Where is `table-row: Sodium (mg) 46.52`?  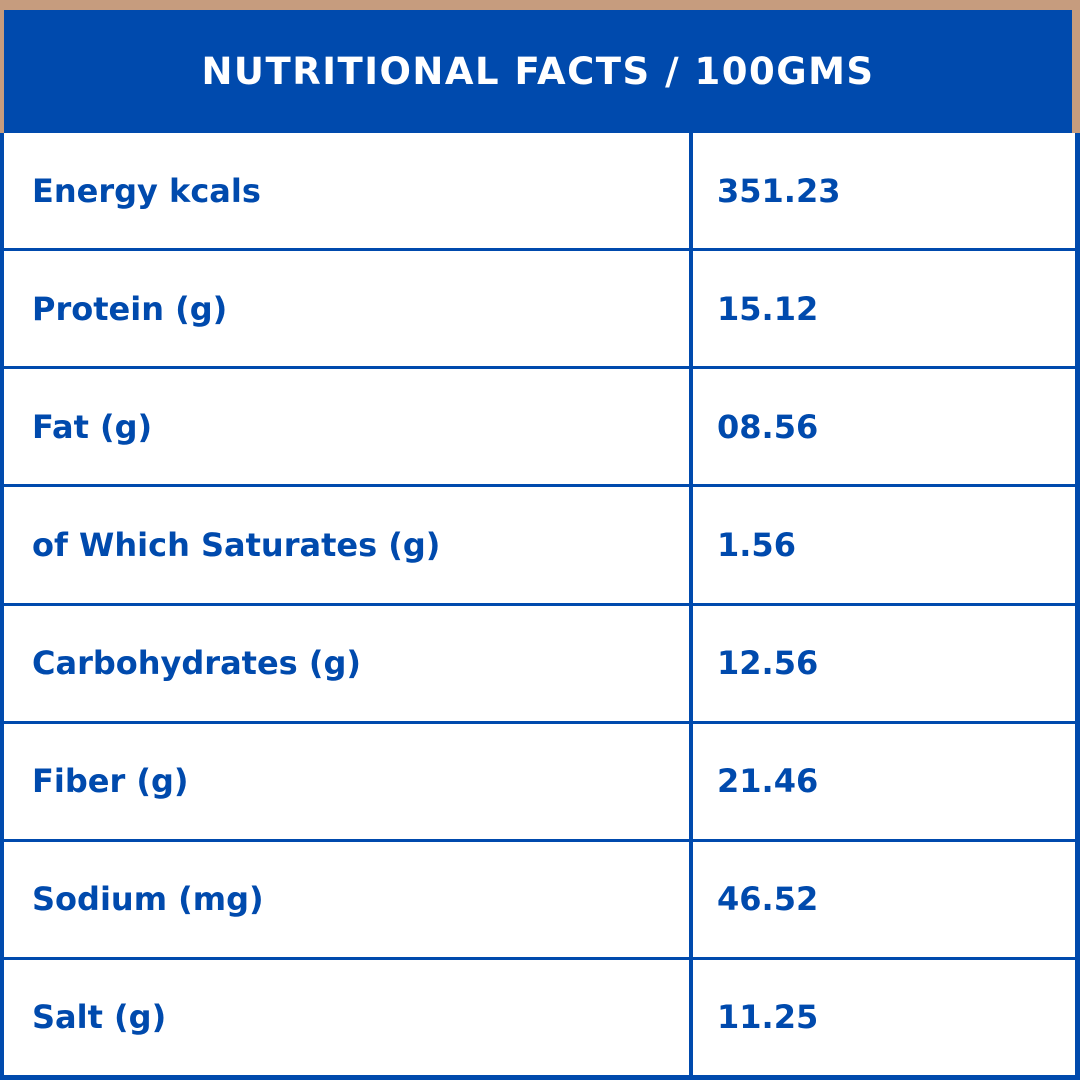
table-row: Sodium (mg) 46.52 is located at coordinates (539, 900).